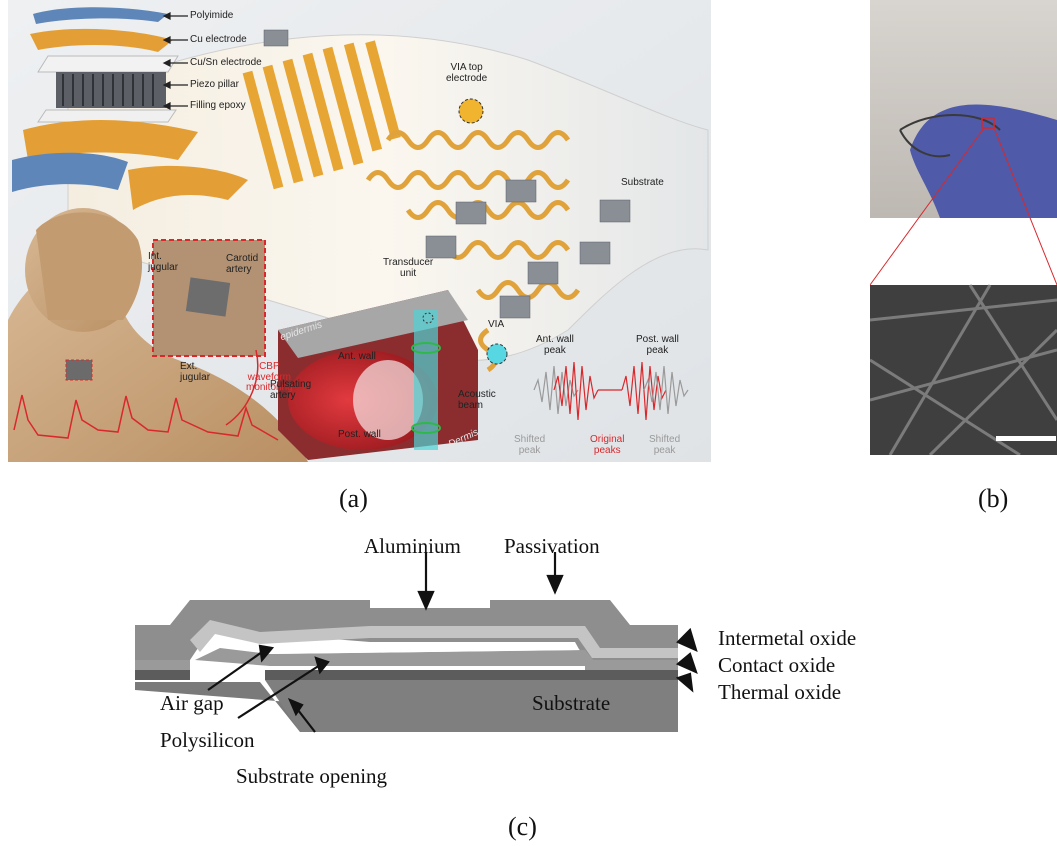 The image size is (1057, 846). What do you see at coordinates (242, 264) in the screenshot?
I see `label-carotid-artery: Carotid artery` at bounding box center [242, 264].